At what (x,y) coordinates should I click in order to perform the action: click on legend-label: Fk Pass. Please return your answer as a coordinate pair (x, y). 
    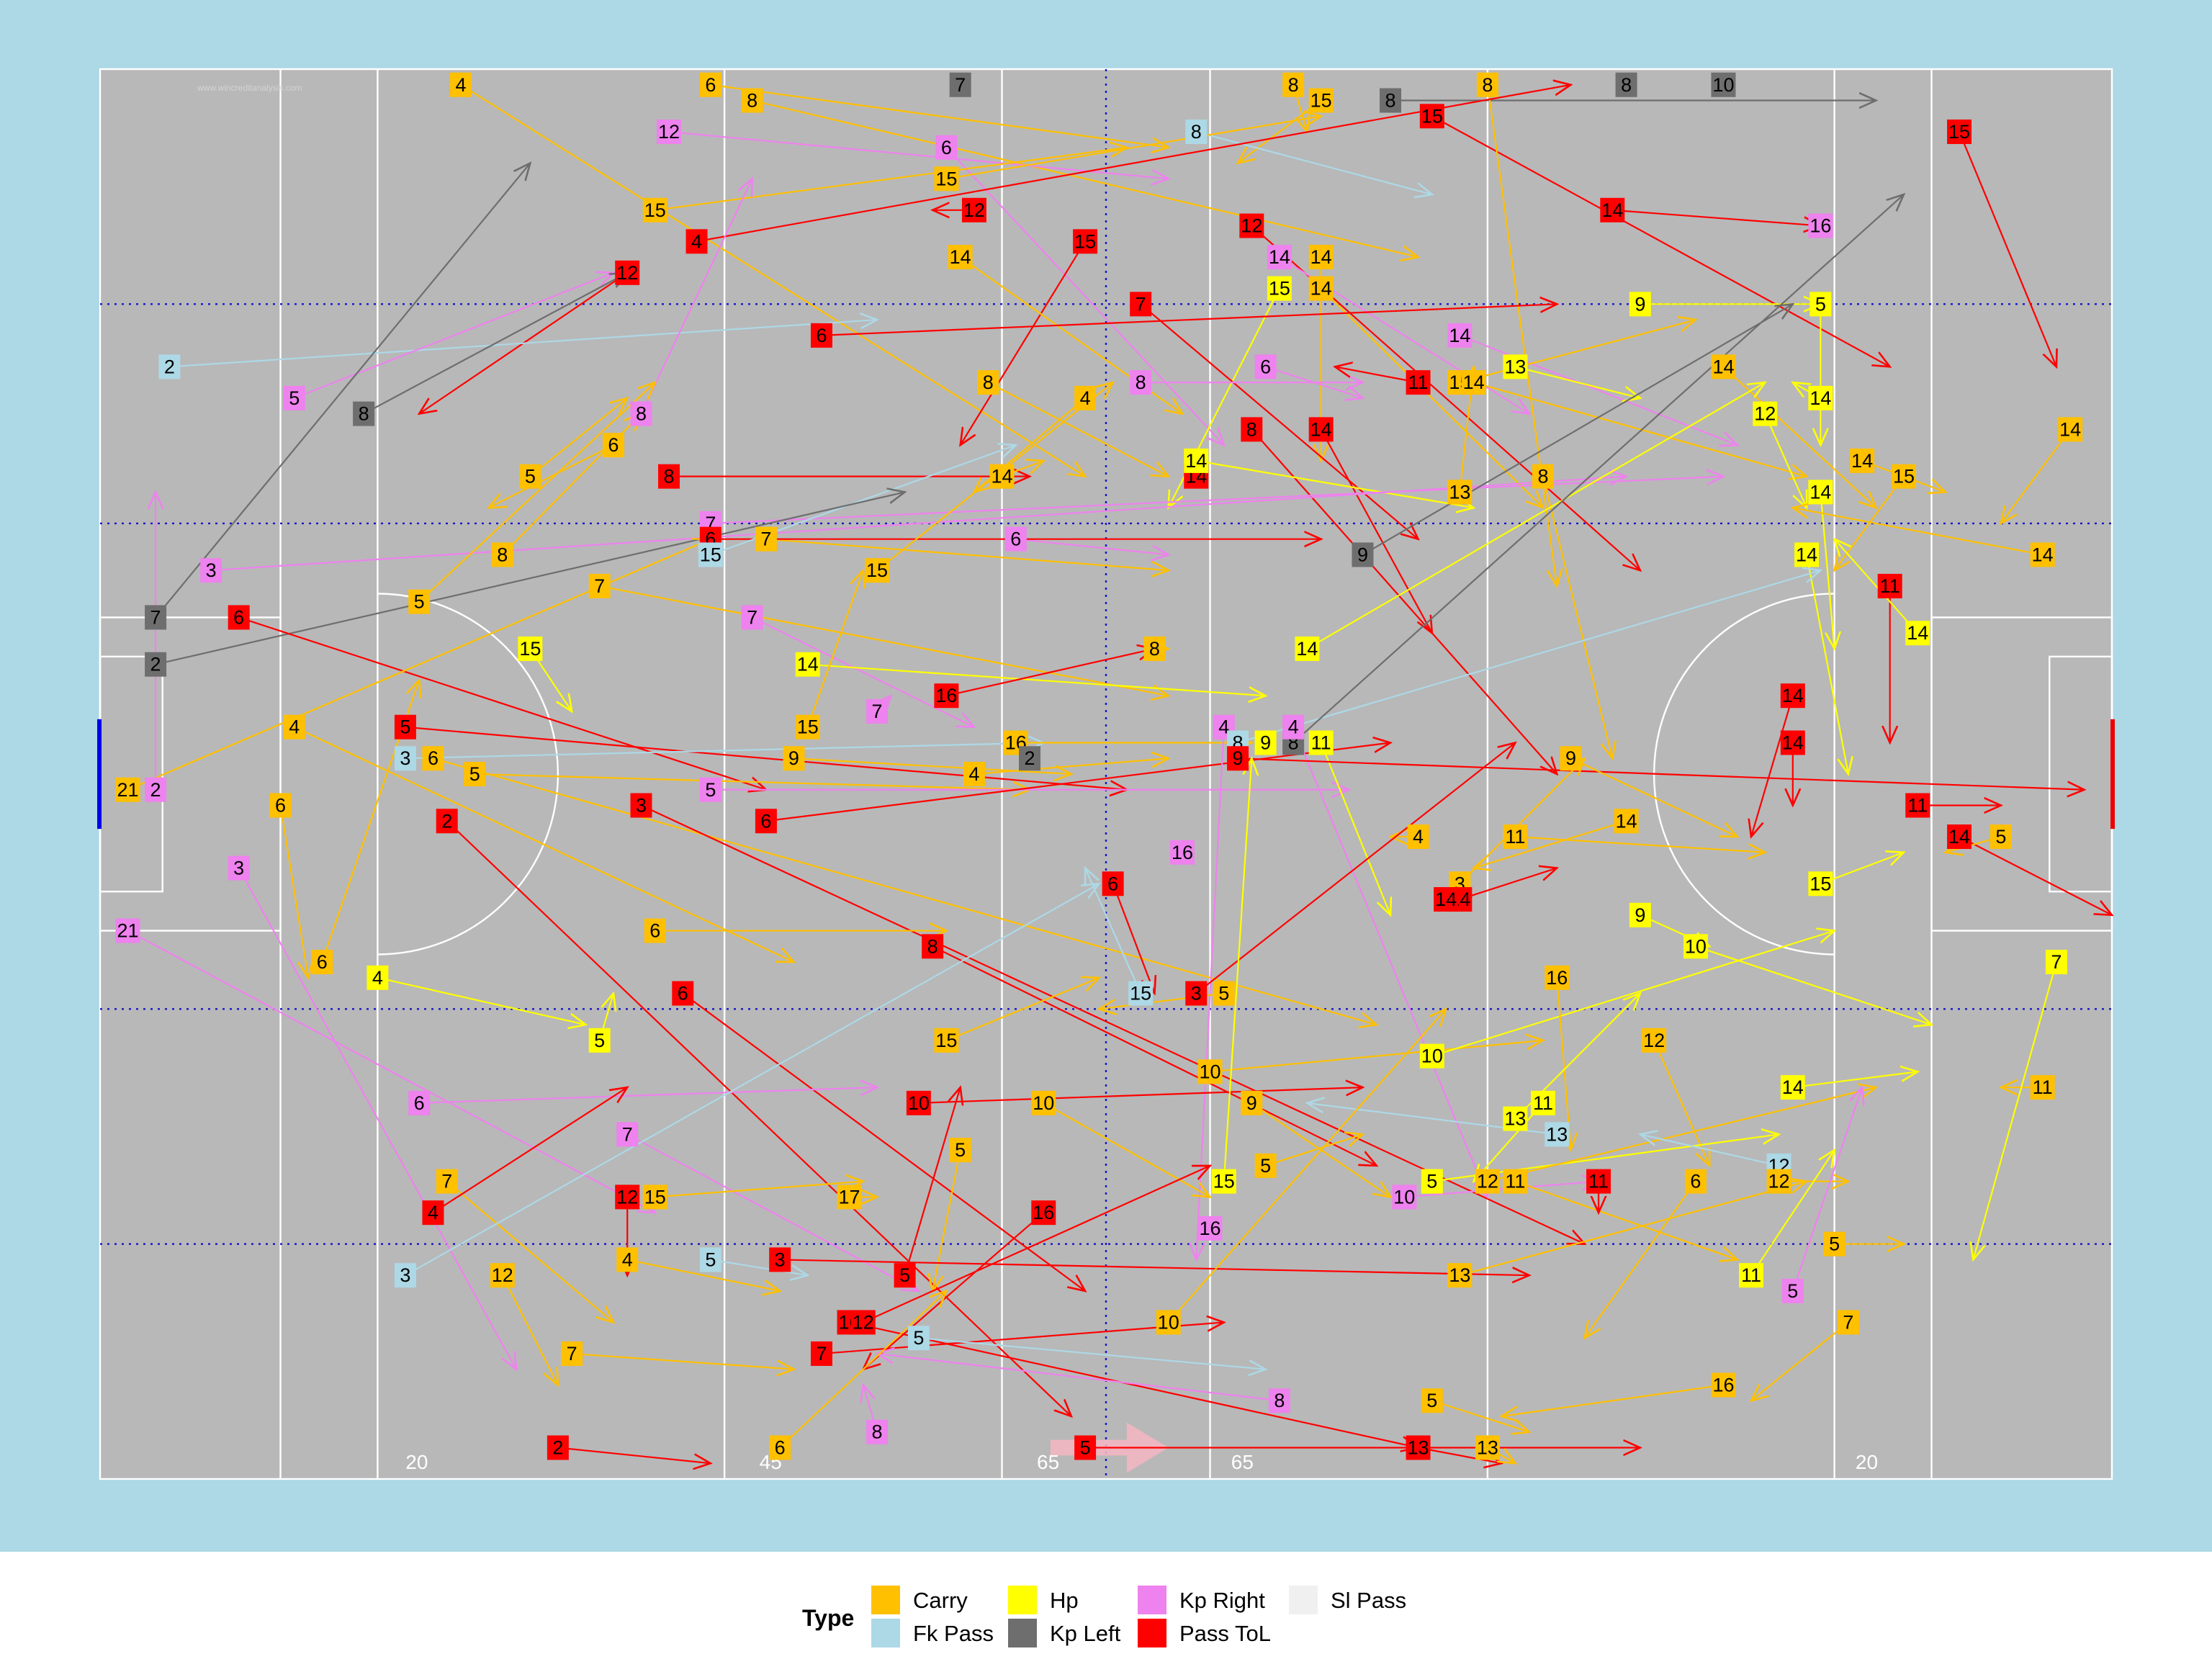
    Looking at the image, I should click on (954, 1633).